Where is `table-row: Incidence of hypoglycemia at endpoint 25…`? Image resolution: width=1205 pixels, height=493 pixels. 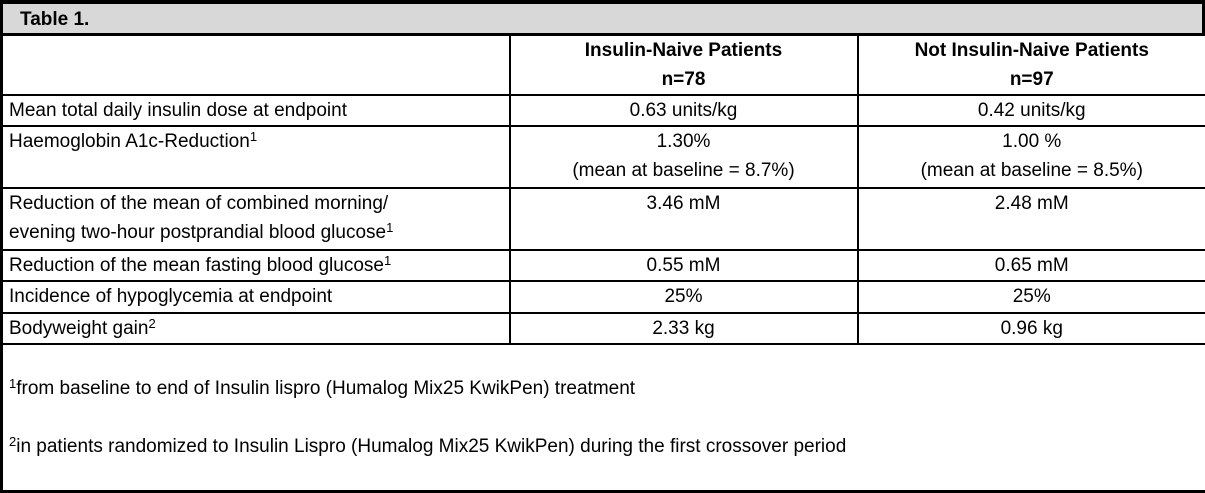
table-row: Incidence of hypoglycemia at endpoint 25… is located at coordinates (603, 297).